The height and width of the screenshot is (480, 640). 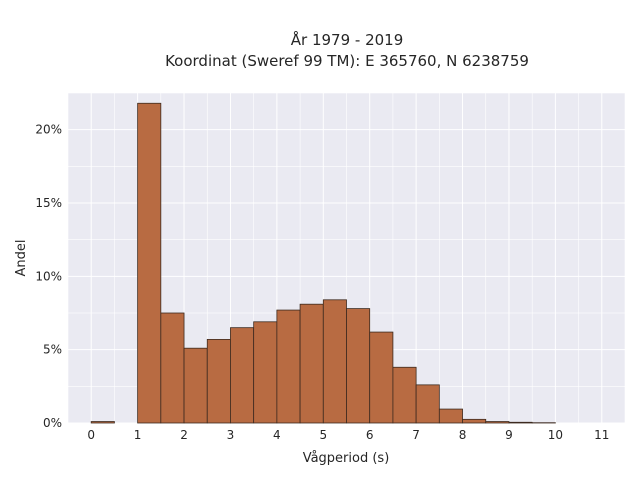 I want to click on x-tick-label: 9, so click(x=509, y=435).